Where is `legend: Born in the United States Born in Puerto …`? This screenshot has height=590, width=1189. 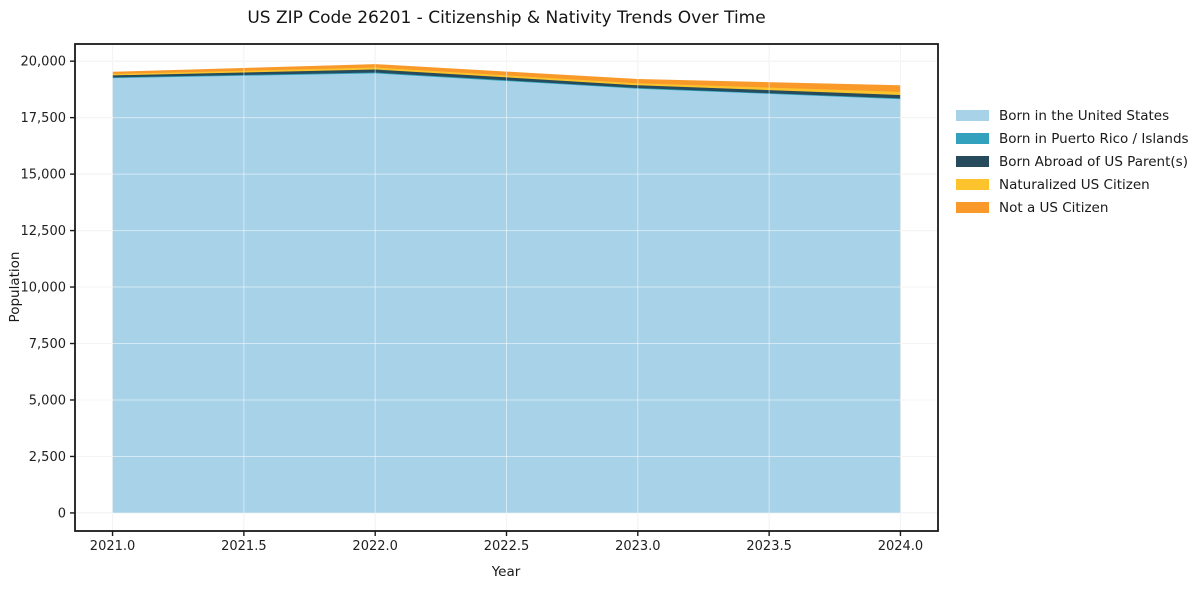 legend: Born in the United States Born in Puerto … is located at coordinates (1072, 161).